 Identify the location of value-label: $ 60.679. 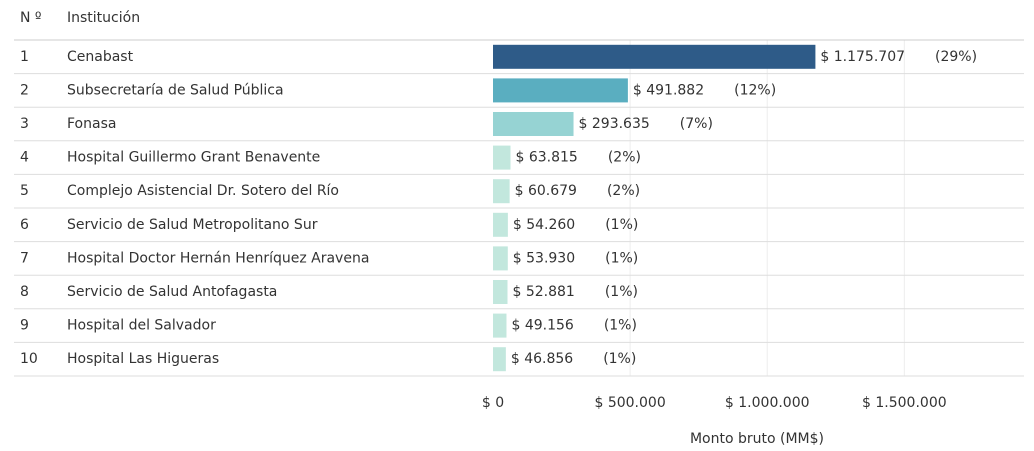
(546, 191).